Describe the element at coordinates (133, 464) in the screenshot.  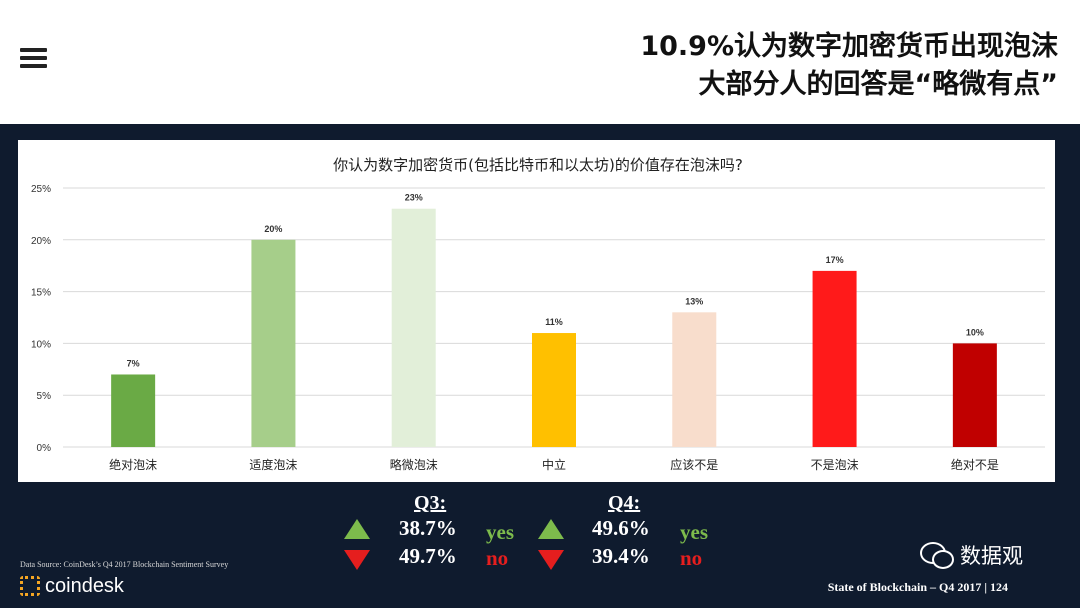
I see `x-tick-label: 绝对泡沫` at that location.